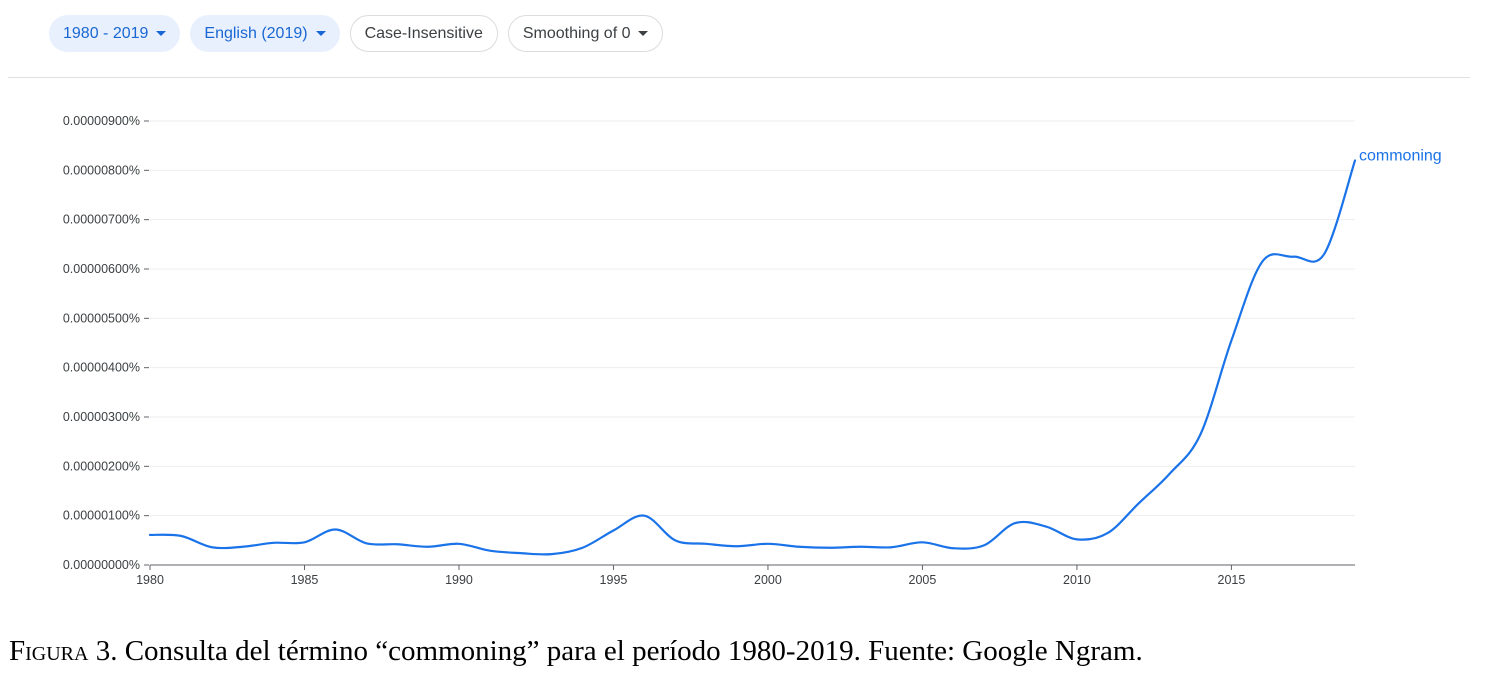  What do you see at coordinates (101, 121) in the screenshot?
I see `y-tick-label-9: 0.00000900%` at bounding box center [101, 121].